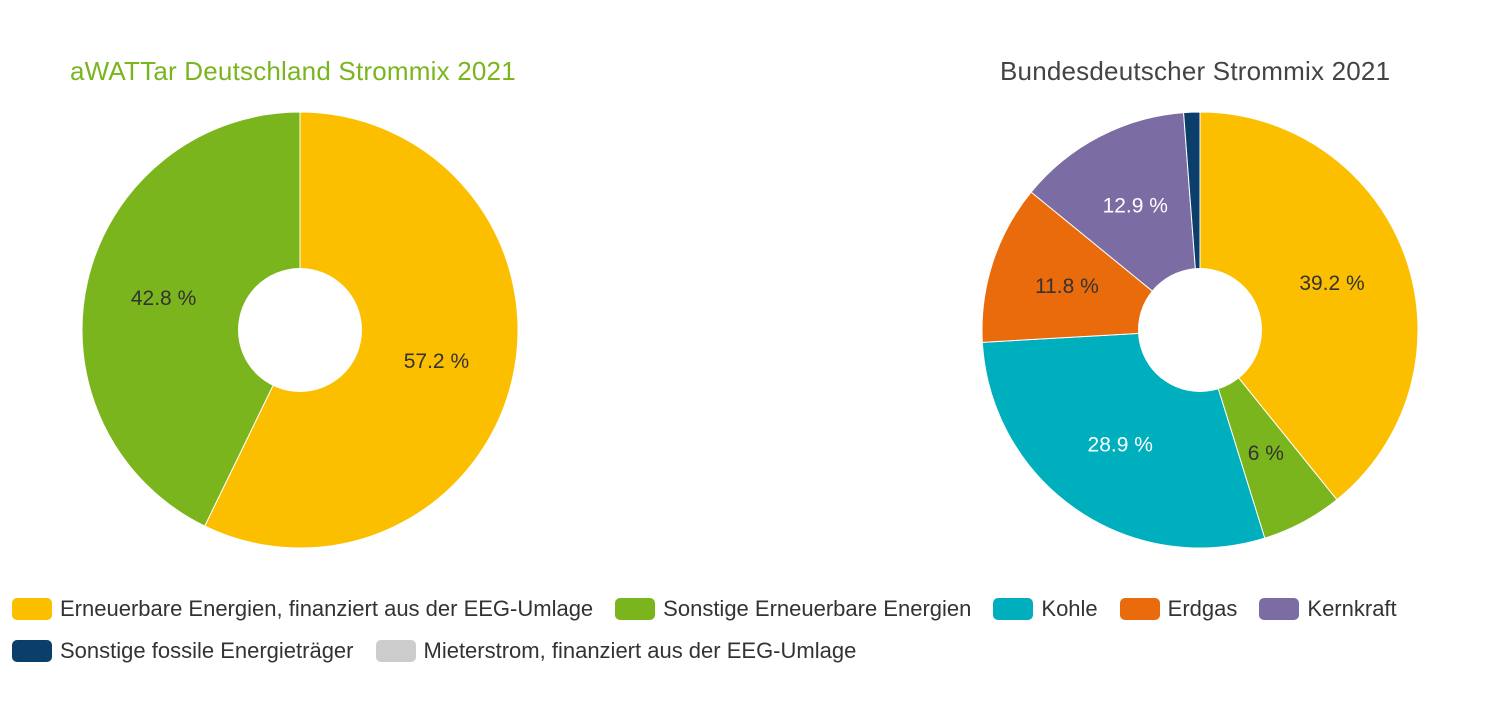  What do you see at coordinates (1331, 283) in the screenshot?
I see `slice-label-erneuerbare-energien-finanziert-aus-der-eeg-umlage: 39.2 %` at bounding box center [1331, 283].